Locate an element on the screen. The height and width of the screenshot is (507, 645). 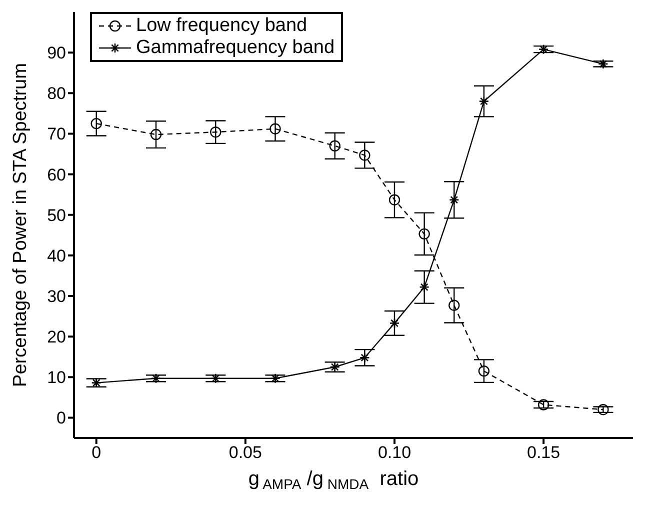
x-tick-label: 0.10 is located at coordinates (395, 452).